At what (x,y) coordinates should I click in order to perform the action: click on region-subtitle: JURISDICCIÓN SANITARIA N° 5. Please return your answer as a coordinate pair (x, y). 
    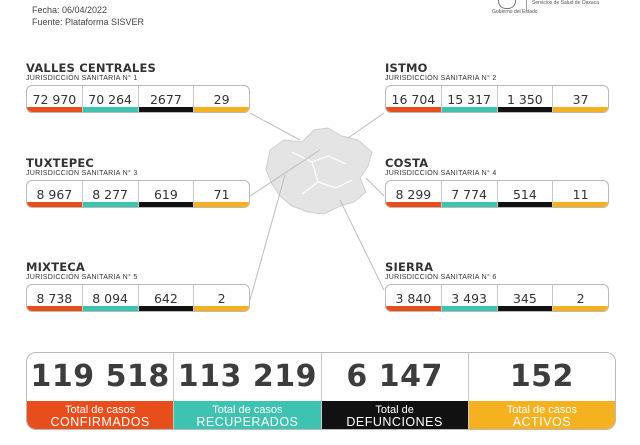
    Looking at the image, I should click on (82, 277).